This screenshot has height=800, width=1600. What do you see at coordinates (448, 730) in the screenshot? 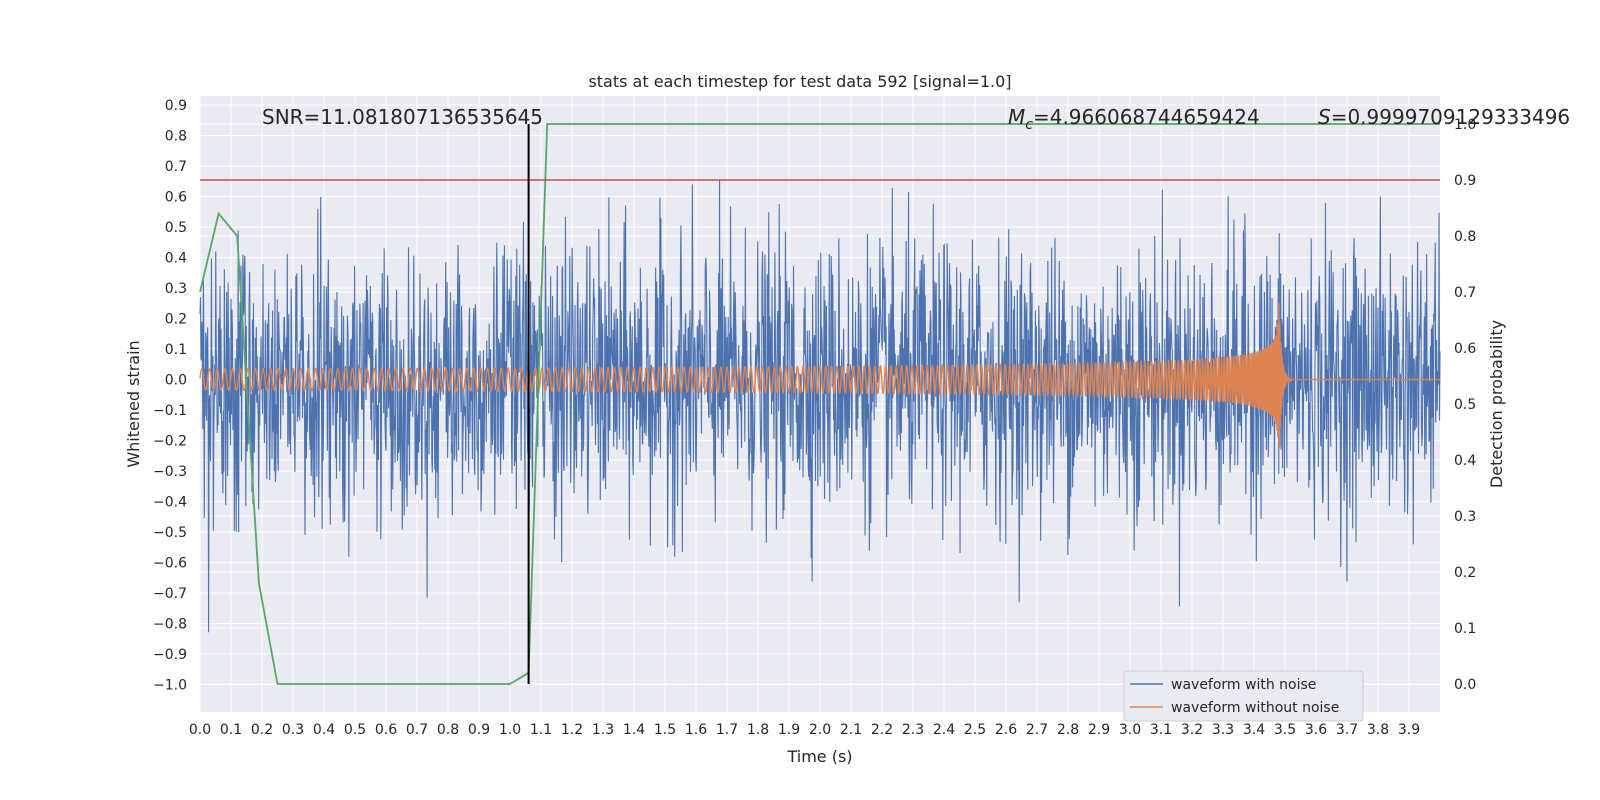
I see `x-tick-label-8: 0.8` at bounding box center [448, 730].